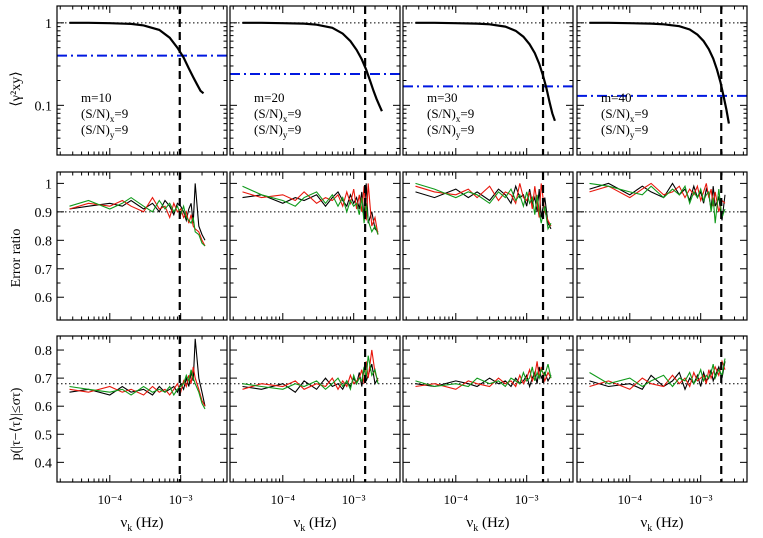 The width and height of the screenshot is (763, 538). I want to click on annotation-m: m=40, so click(616, 97).